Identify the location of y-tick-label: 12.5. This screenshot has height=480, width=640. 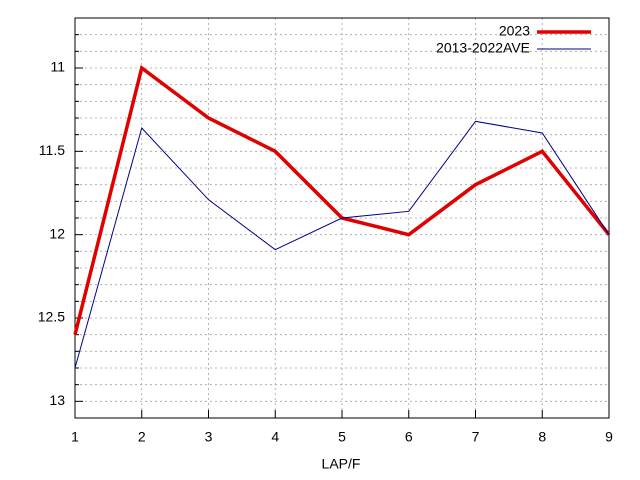
(51, 317).